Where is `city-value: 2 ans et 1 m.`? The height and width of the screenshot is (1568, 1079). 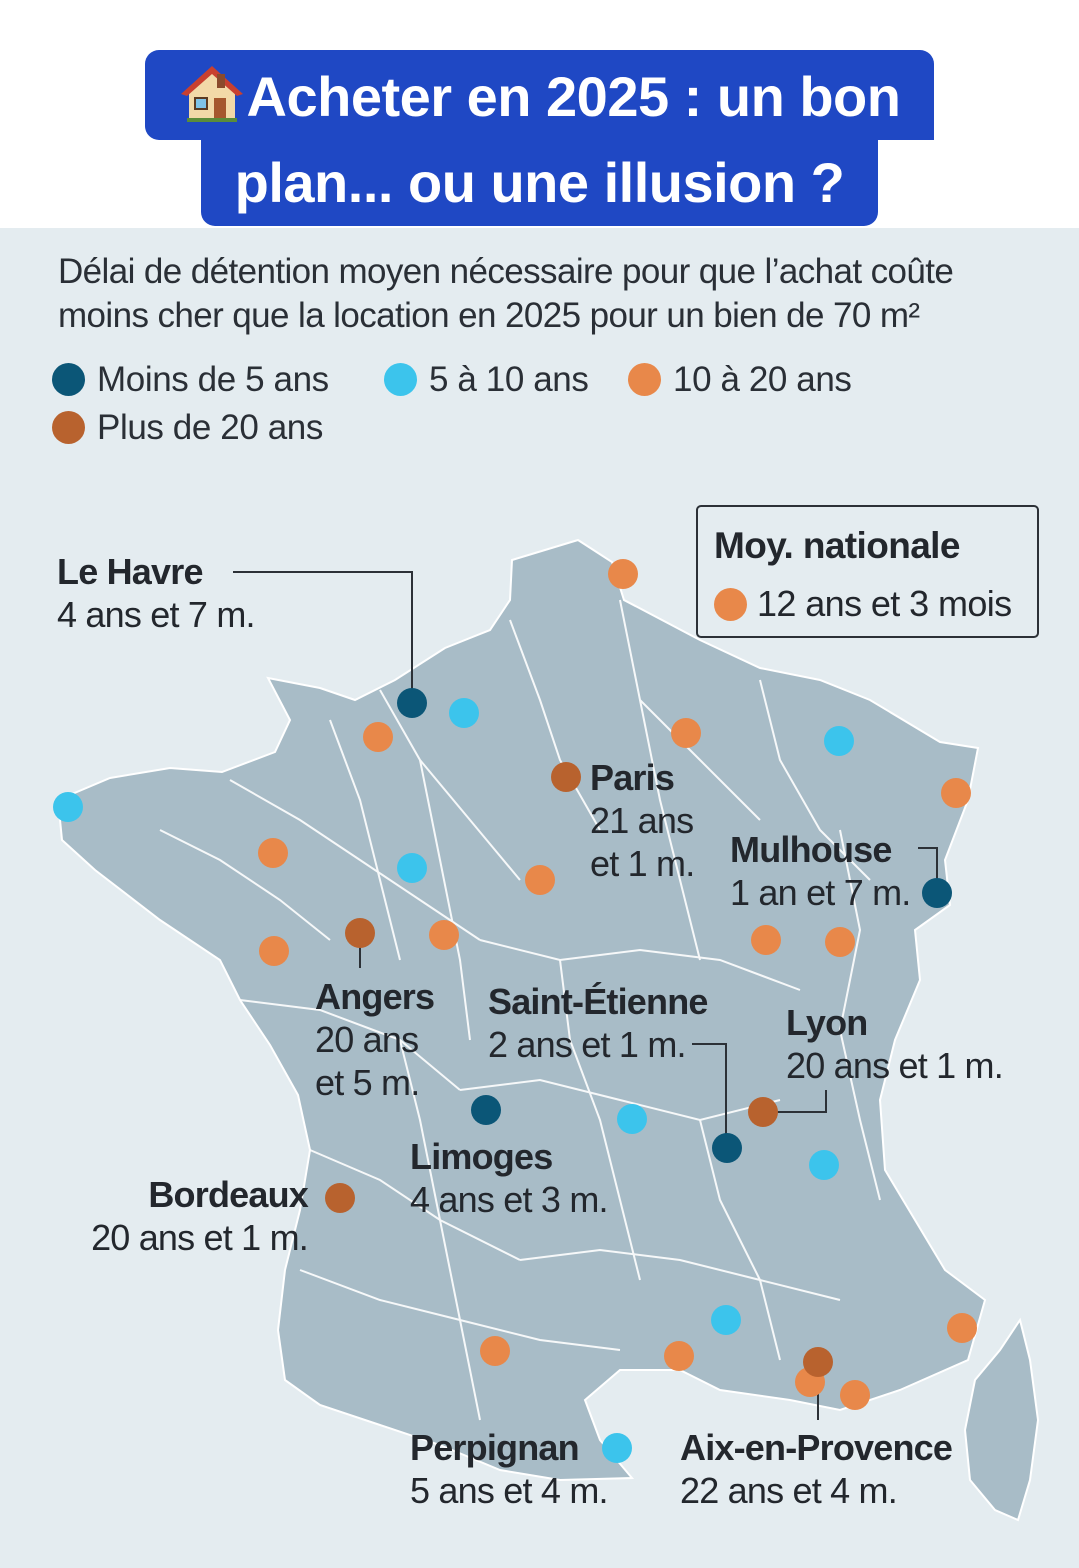 city-value: 2 ans et 1 m. is located at coordinates (587, 1044).